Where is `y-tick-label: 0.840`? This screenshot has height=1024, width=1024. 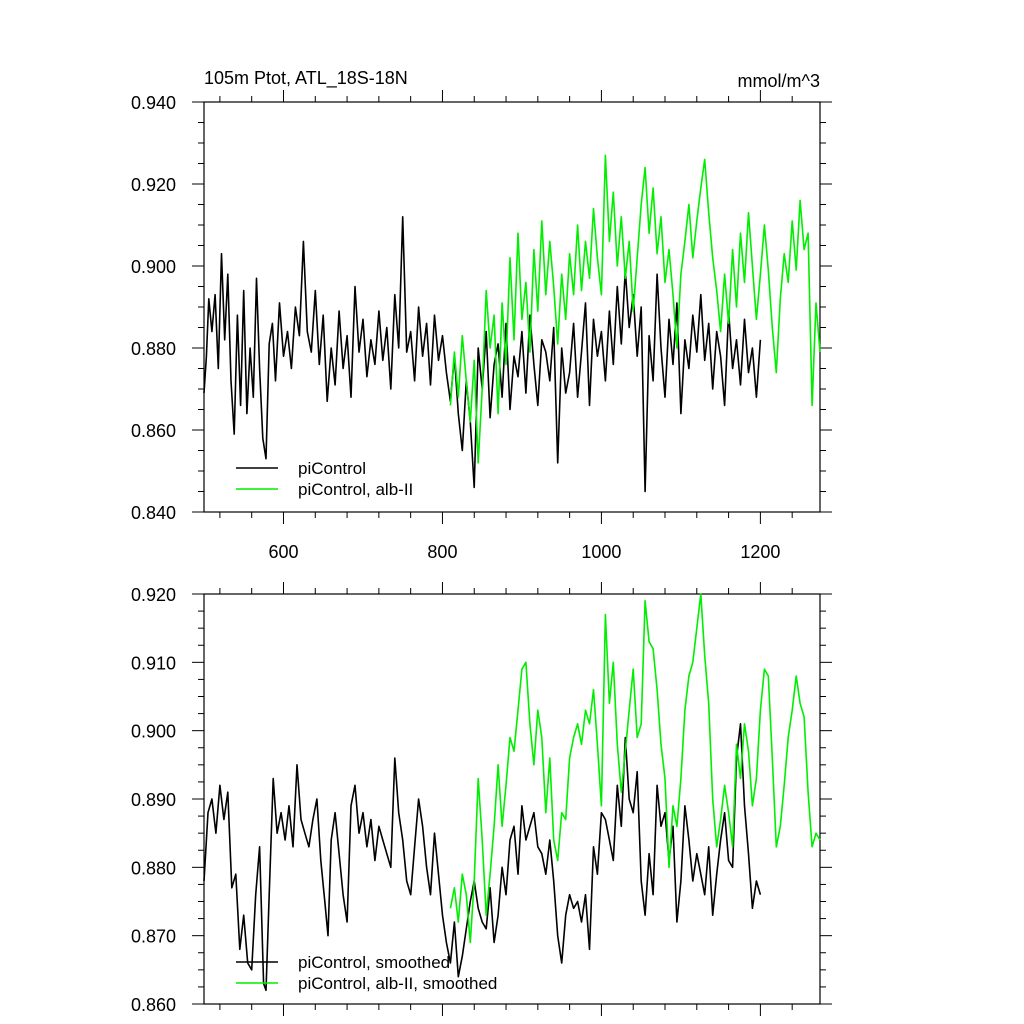 y-tick-label: 0.840 is located at coordinates (153, 513).